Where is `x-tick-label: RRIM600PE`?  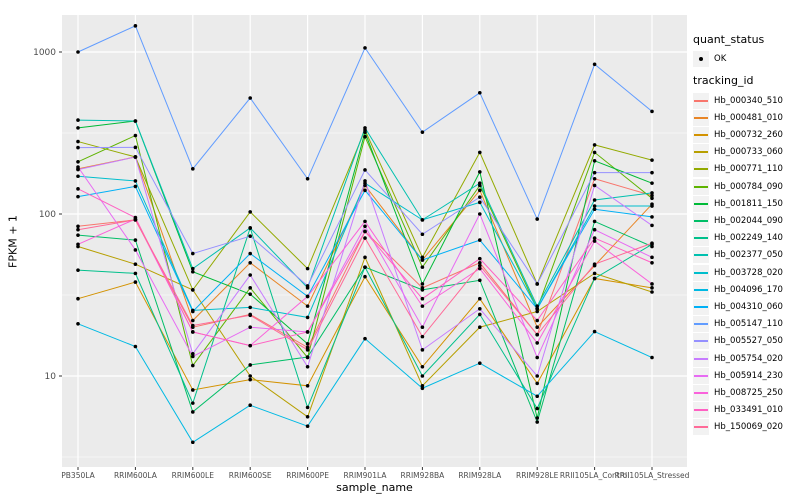
x-tick-label: RRIM600PE is located at coordinates (307, 475).